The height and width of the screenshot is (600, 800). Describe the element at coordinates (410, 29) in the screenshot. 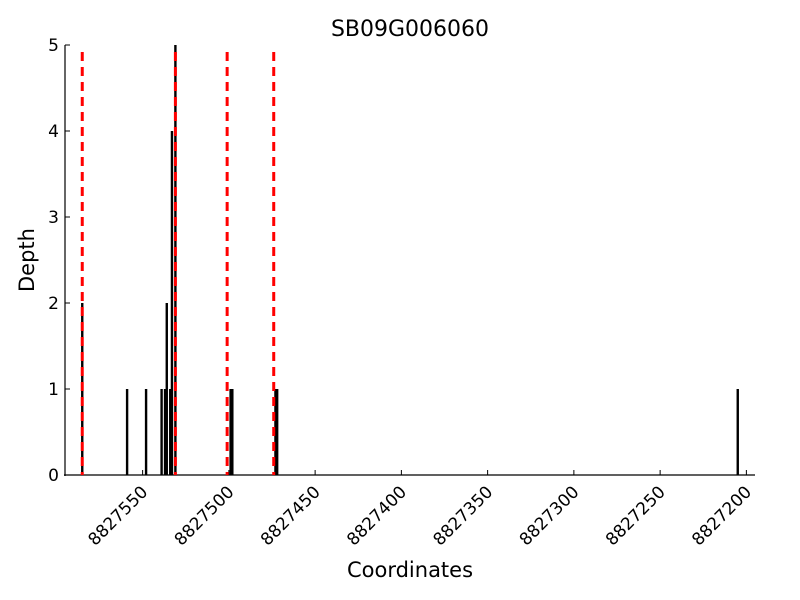

I see `chart-title: SB09G006060` at that location.